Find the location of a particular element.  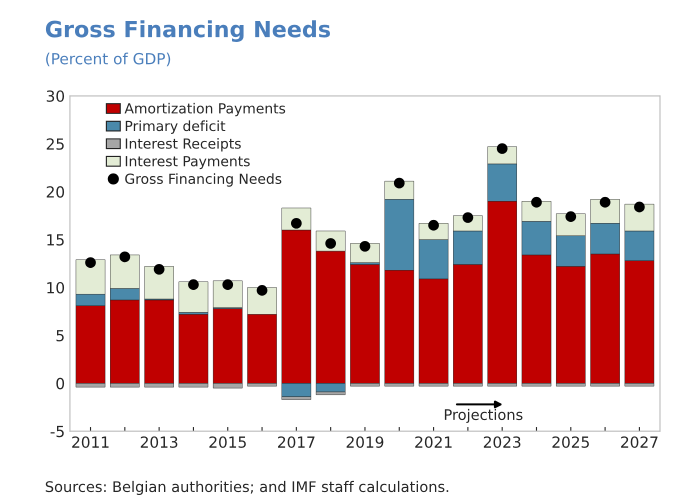

y-tick-label: 20 is located at coordinates (55, 192).